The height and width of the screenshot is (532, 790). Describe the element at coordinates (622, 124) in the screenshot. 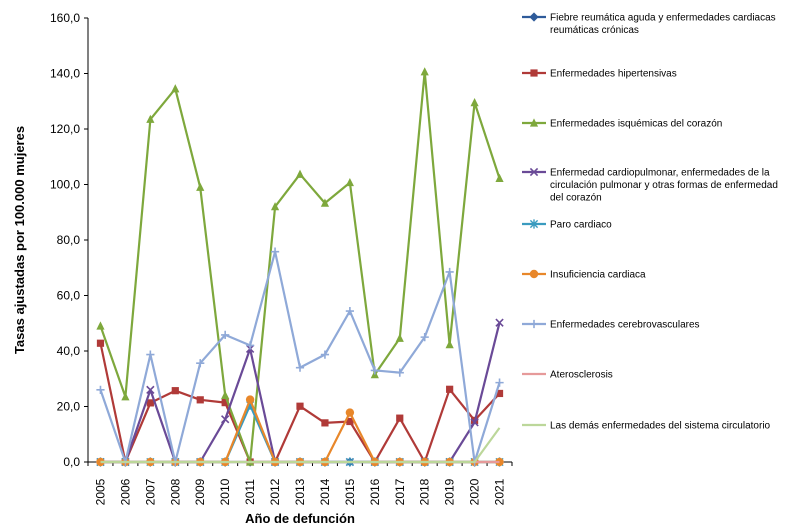

I see `legend-item-3: Enfermedades isquémicas del corazón` at that location.